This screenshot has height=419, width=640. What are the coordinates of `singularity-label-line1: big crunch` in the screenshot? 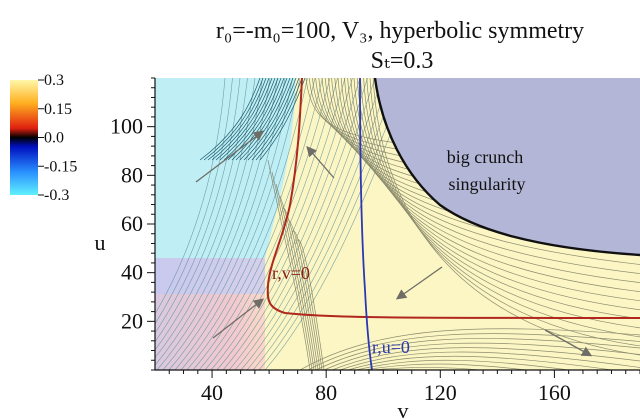 It's located at (485, 157).